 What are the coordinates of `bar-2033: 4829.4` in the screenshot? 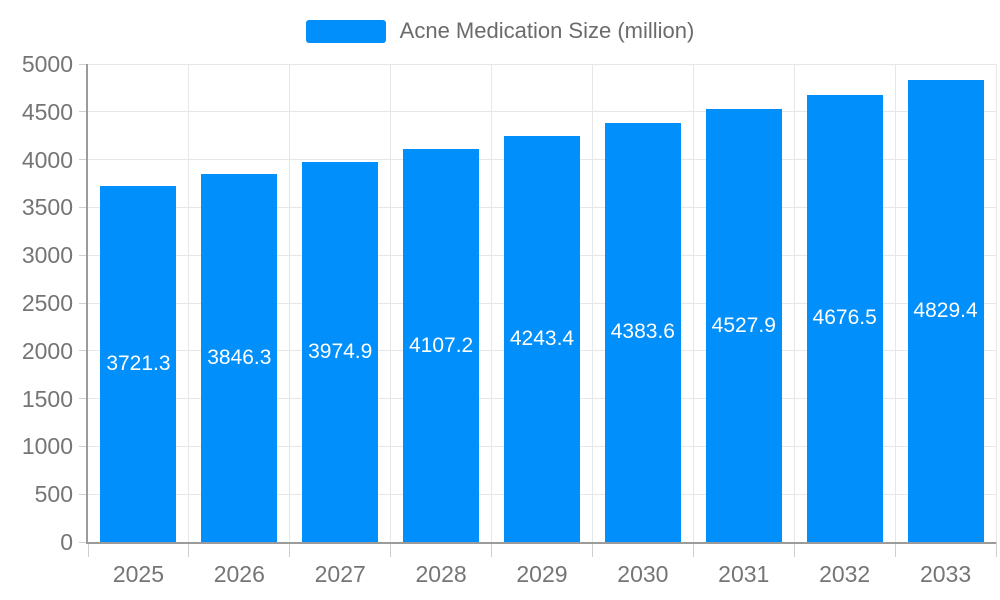 It's located at (945, 311).